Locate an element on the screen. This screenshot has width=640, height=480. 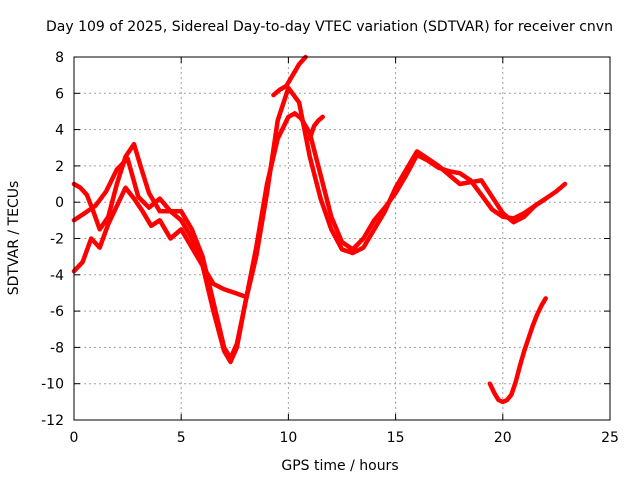
x-tick-label: 0 is located at coordinates (74, 438).